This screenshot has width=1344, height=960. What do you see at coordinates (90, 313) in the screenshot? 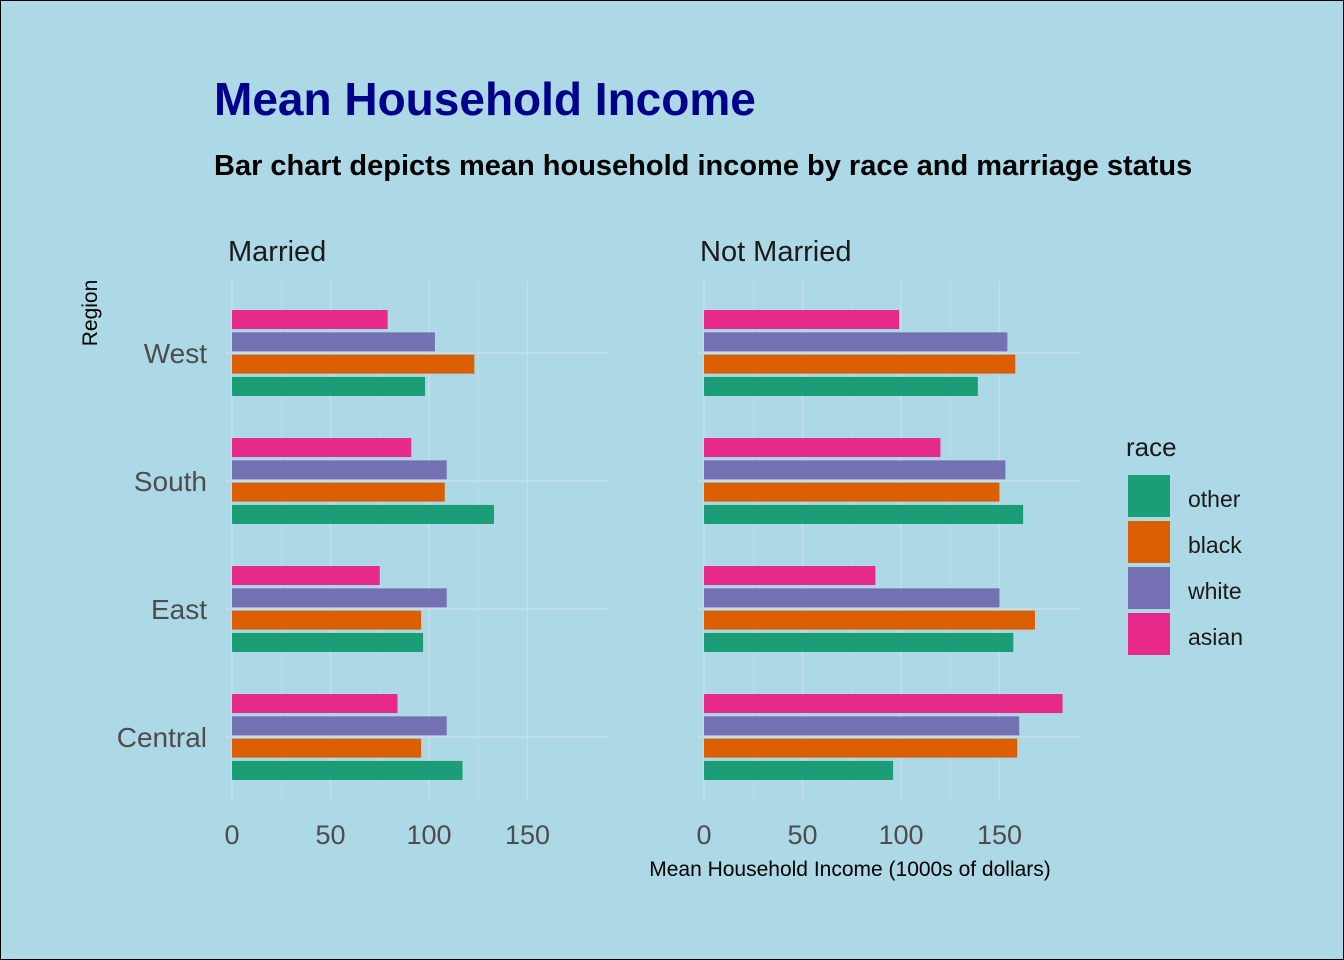
I see `y-axis-title: Region` at bounding box center [90, 313].